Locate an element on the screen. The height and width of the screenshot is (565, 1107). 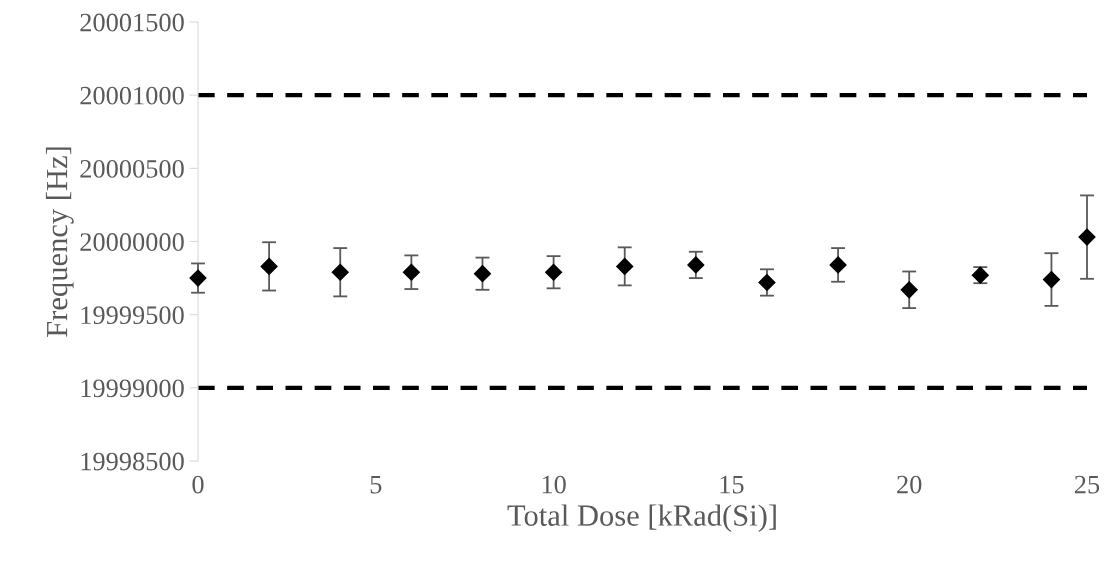
x-tick-label: 15 is located at coordinates (732, 484).